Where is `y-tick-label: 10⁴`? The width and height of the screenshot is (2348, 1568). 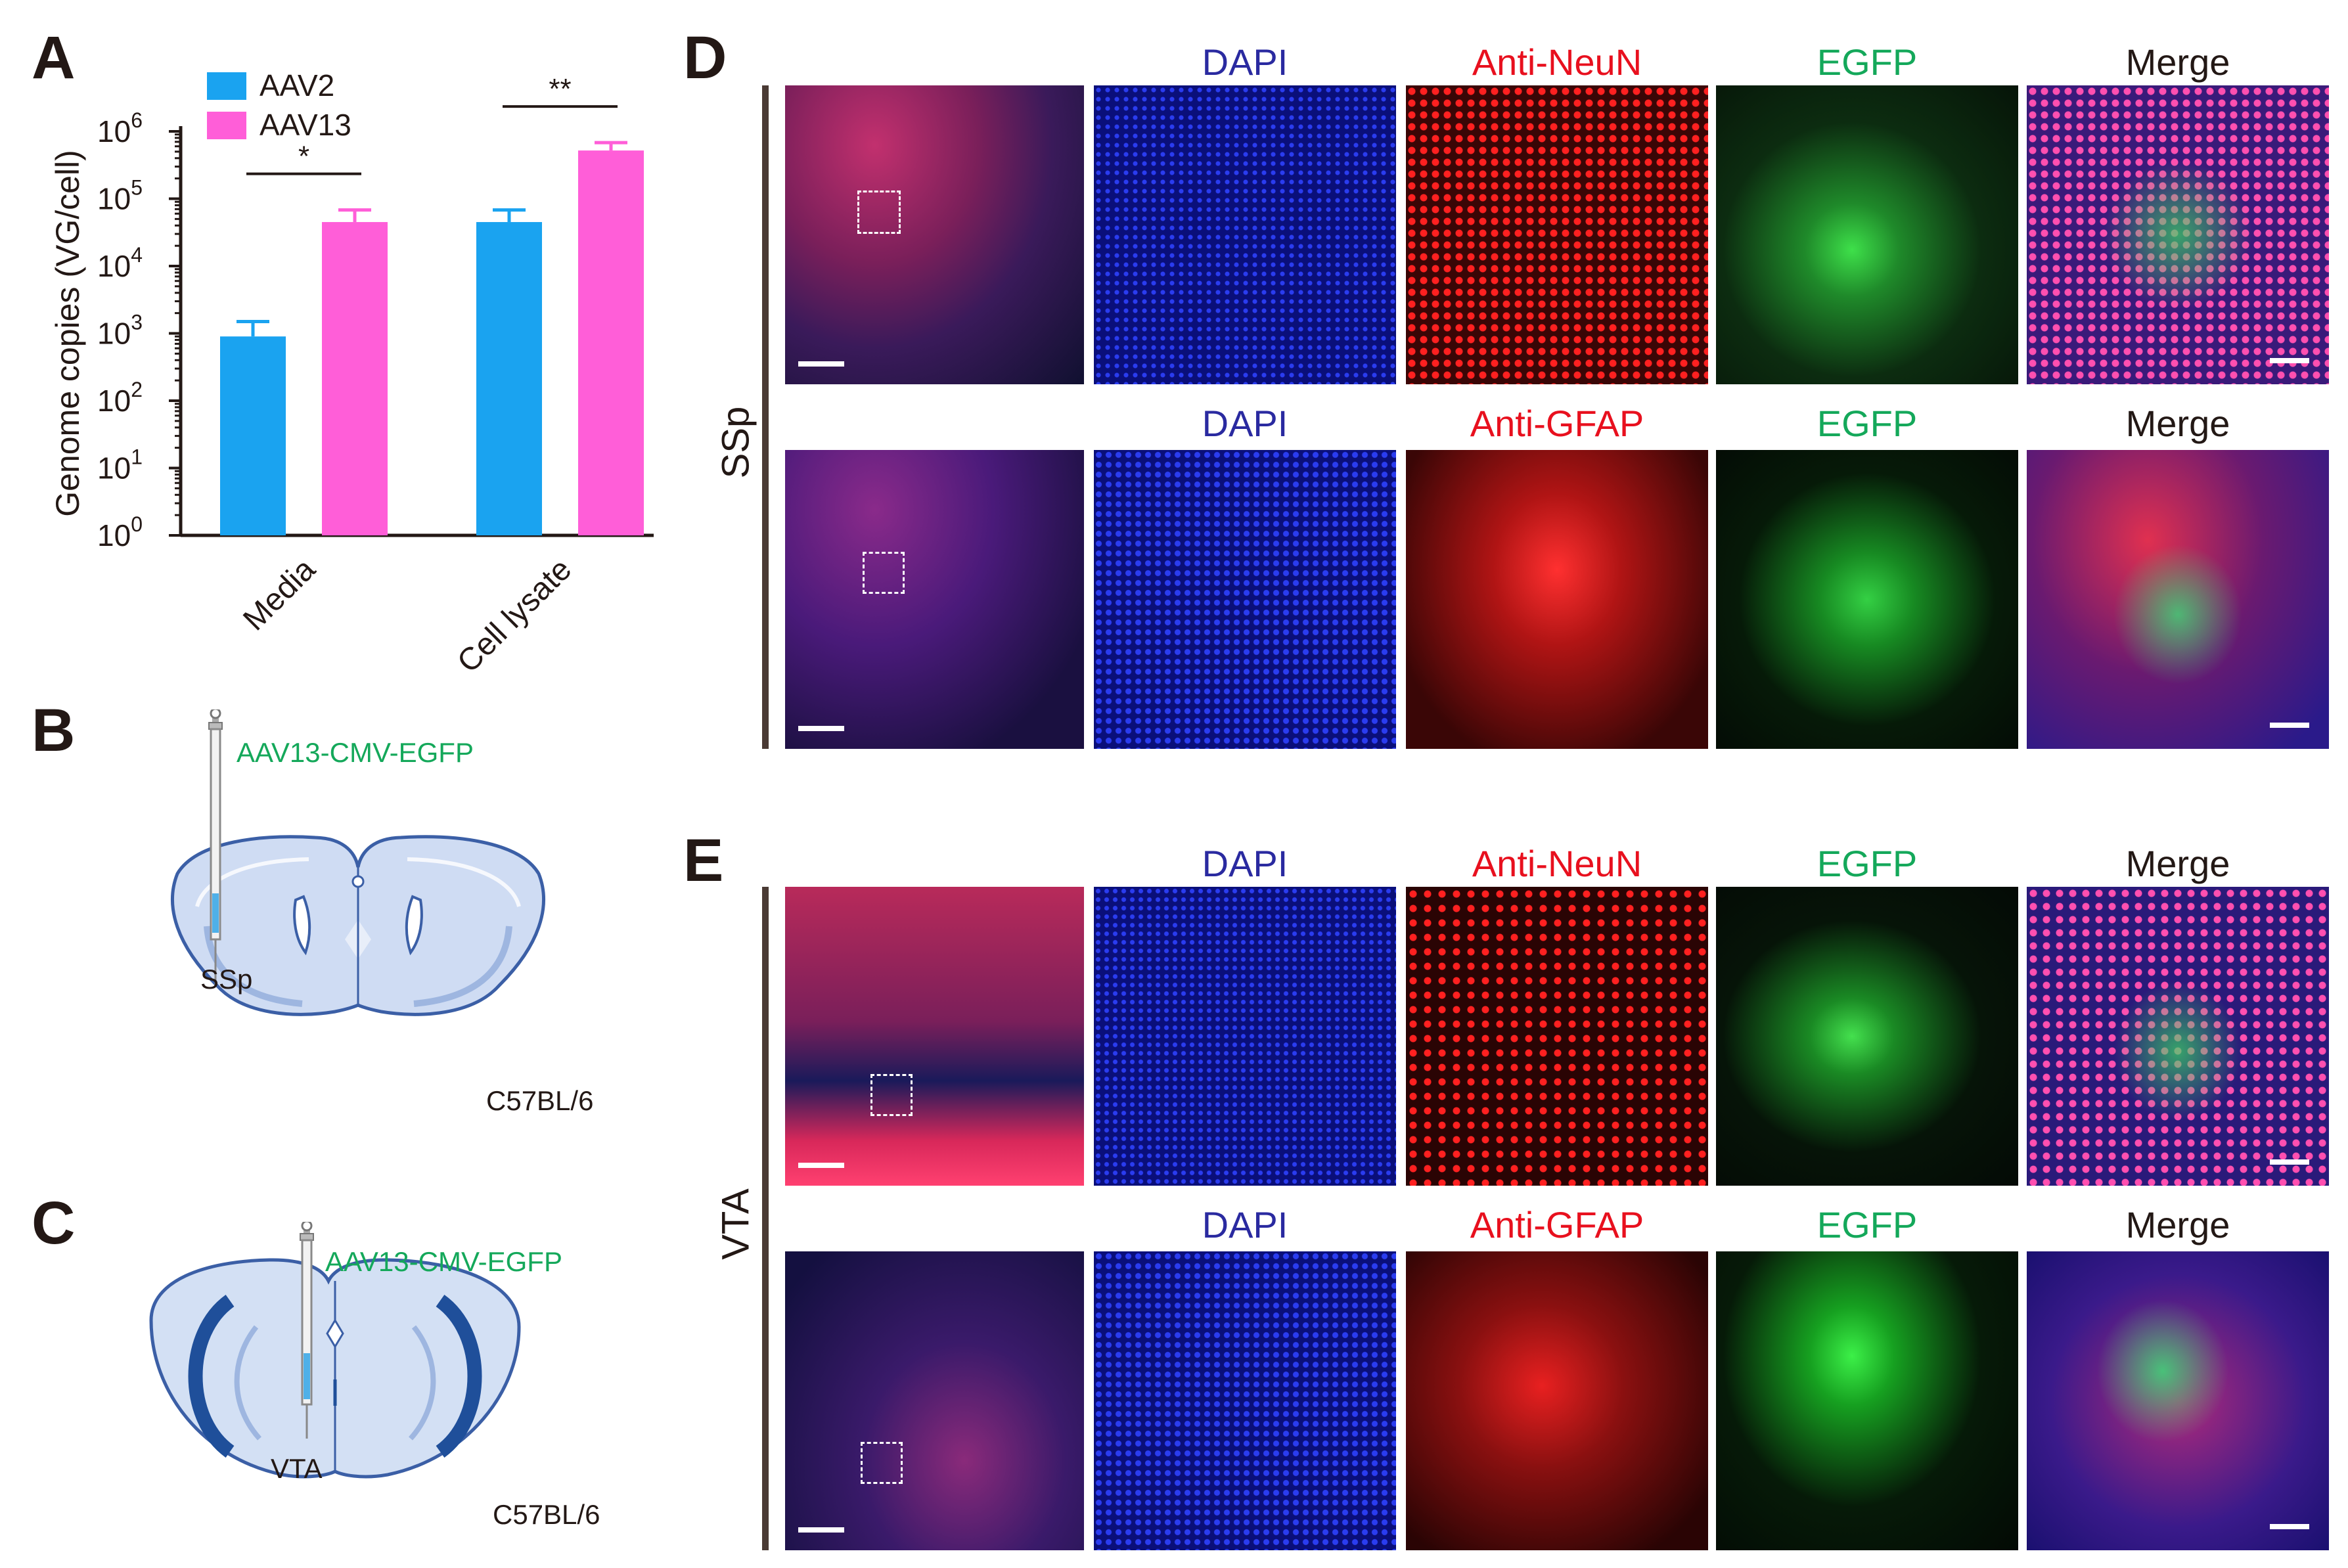 y-tick-label: 10⁴ is located at coordinates (120, 263).